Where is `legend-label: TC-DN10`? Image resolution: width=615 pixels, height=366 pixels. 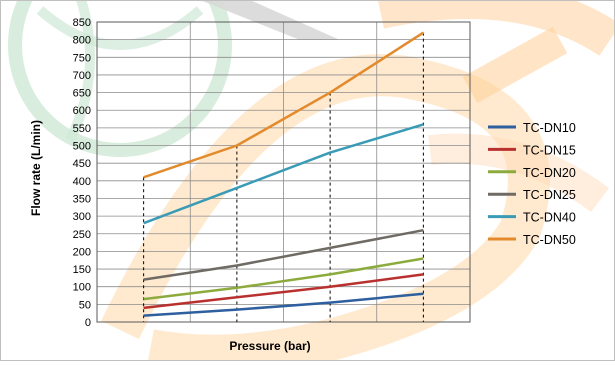
legend-label: TC-DN10 is located at coordinates (549, 128).